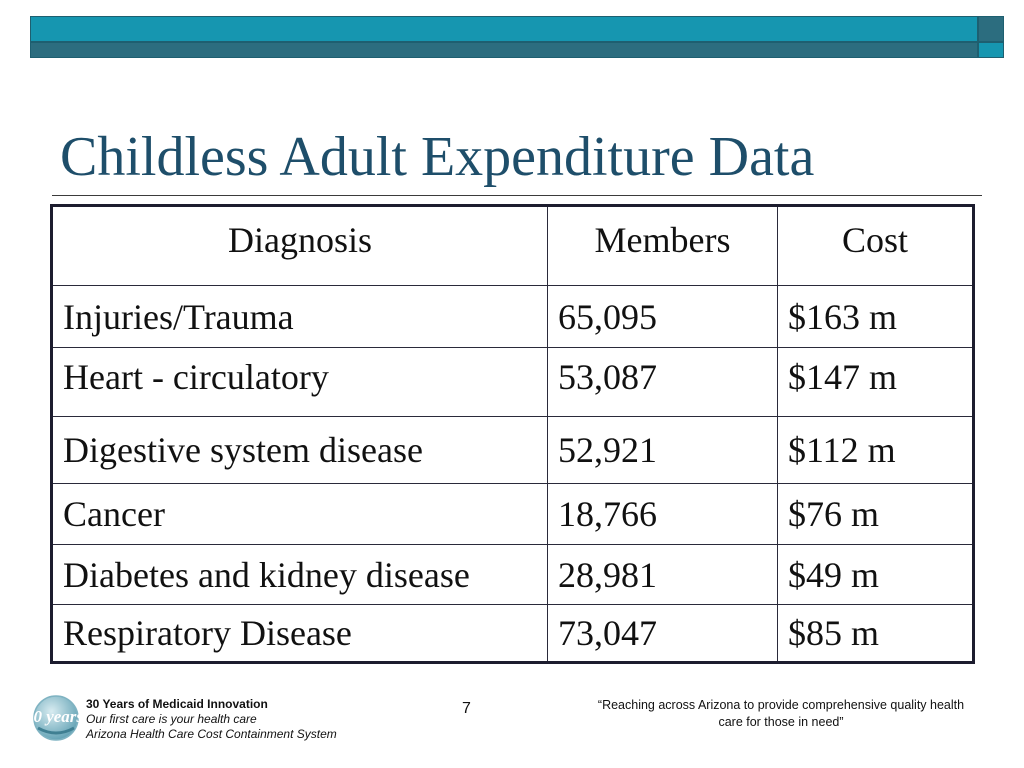 Image resolution: width=1024 pixels, height=768 pixels. Describe the element at coordinates (875, 514) in the screenshot. I see `cost-cell: $76 m` at that location.